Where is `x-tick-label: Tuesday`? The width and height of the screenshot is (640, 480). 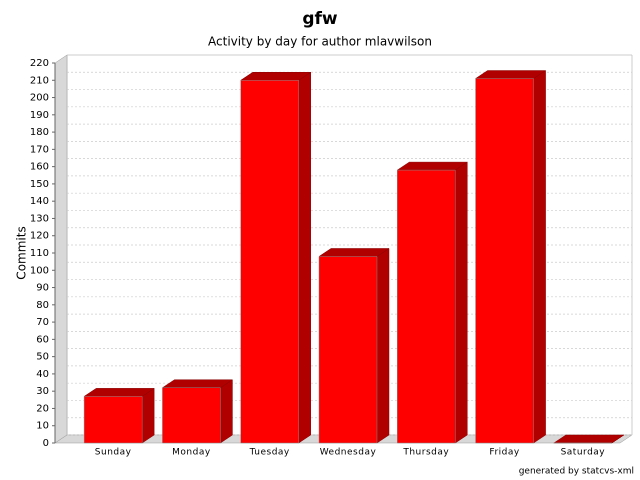 x-tick-label: Tuesday is located at coordinates (269, 453).